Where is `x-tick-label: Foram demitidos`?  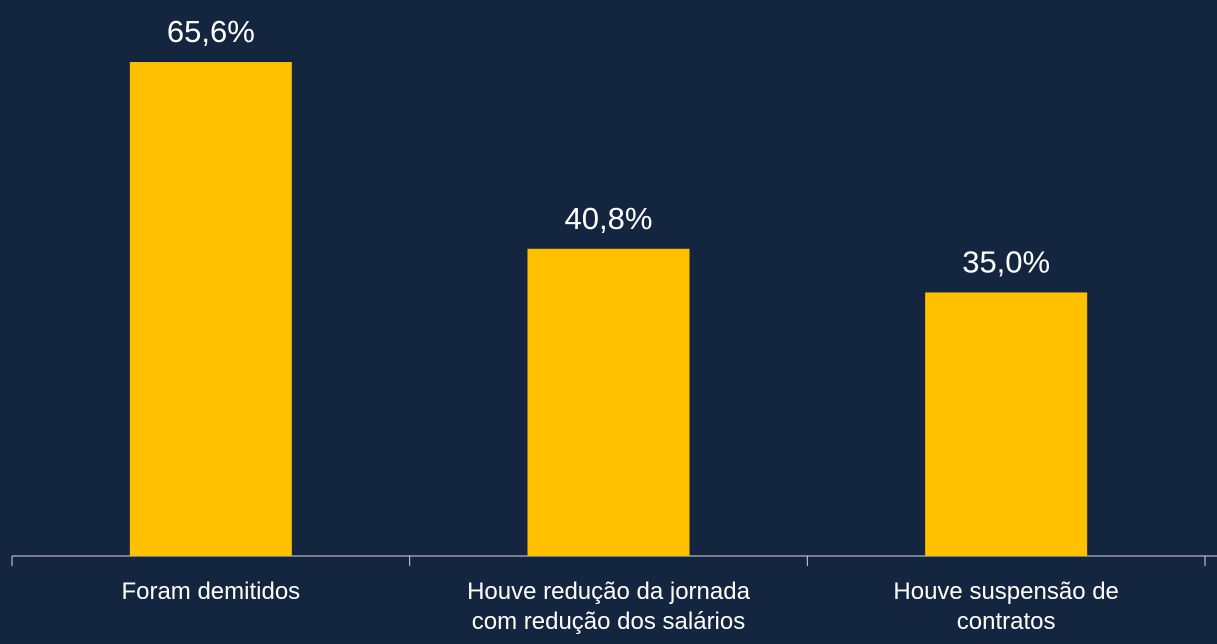 x-tick-label: Foram demitidos is located at coordinates (211, 591).